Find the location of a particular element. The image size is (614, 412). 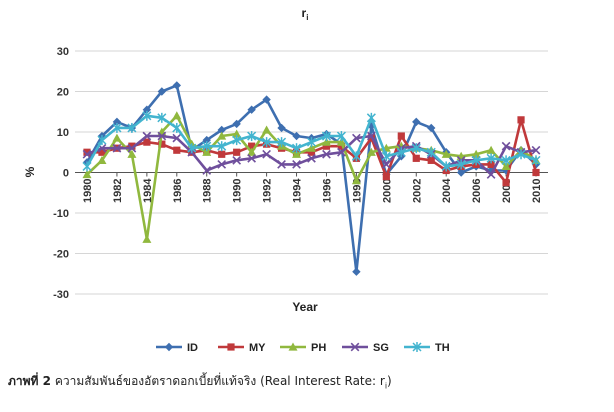

caption-subscript: i is located at coordinates (386, 386).